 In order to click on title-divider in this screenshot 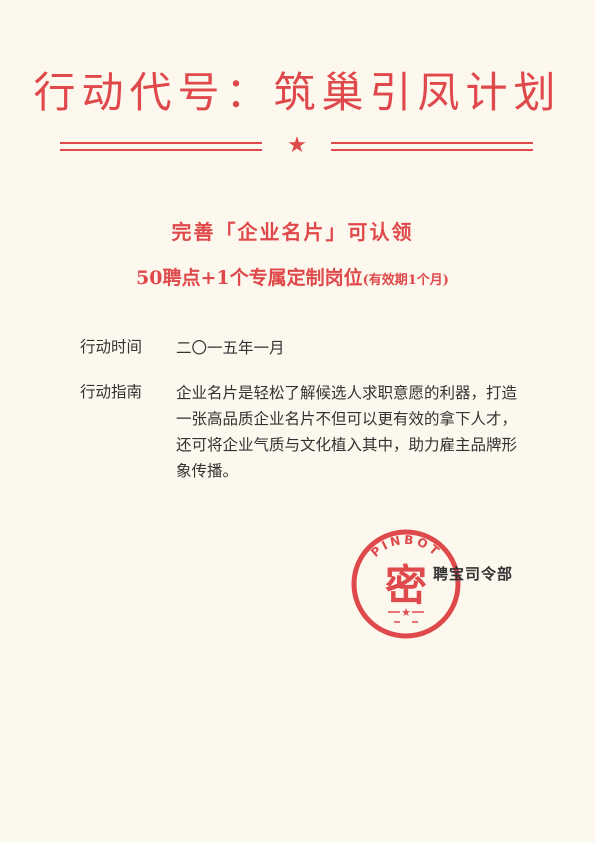, I will do `click(296, 147)`.